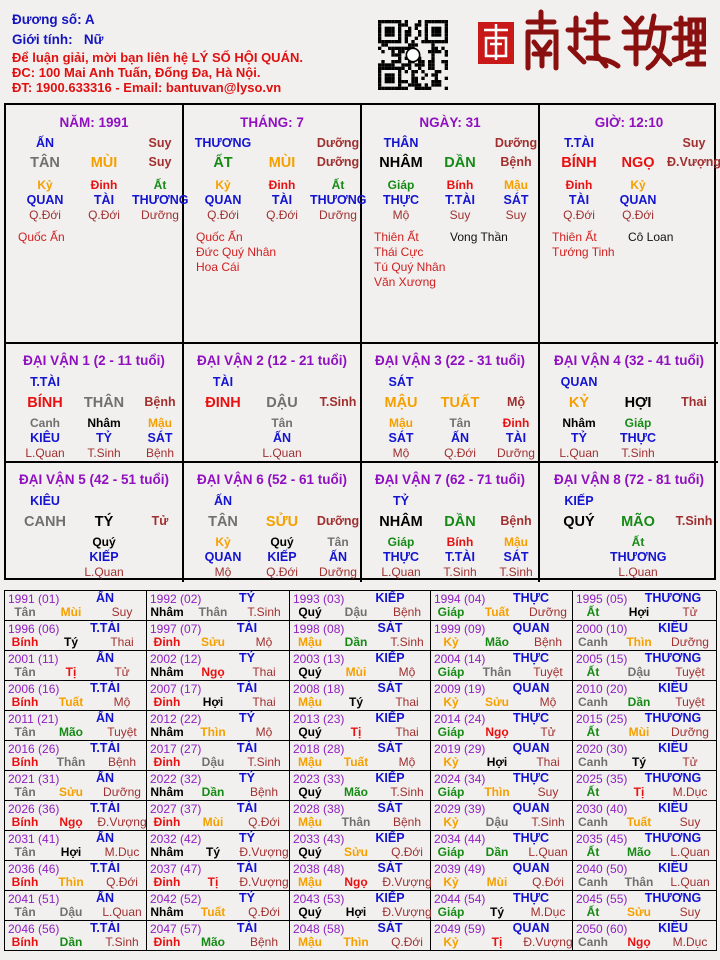  I want to click on year-cell: 1994 (04) THỰC Giáp Tuất Dưỡng, so click(502, 606).